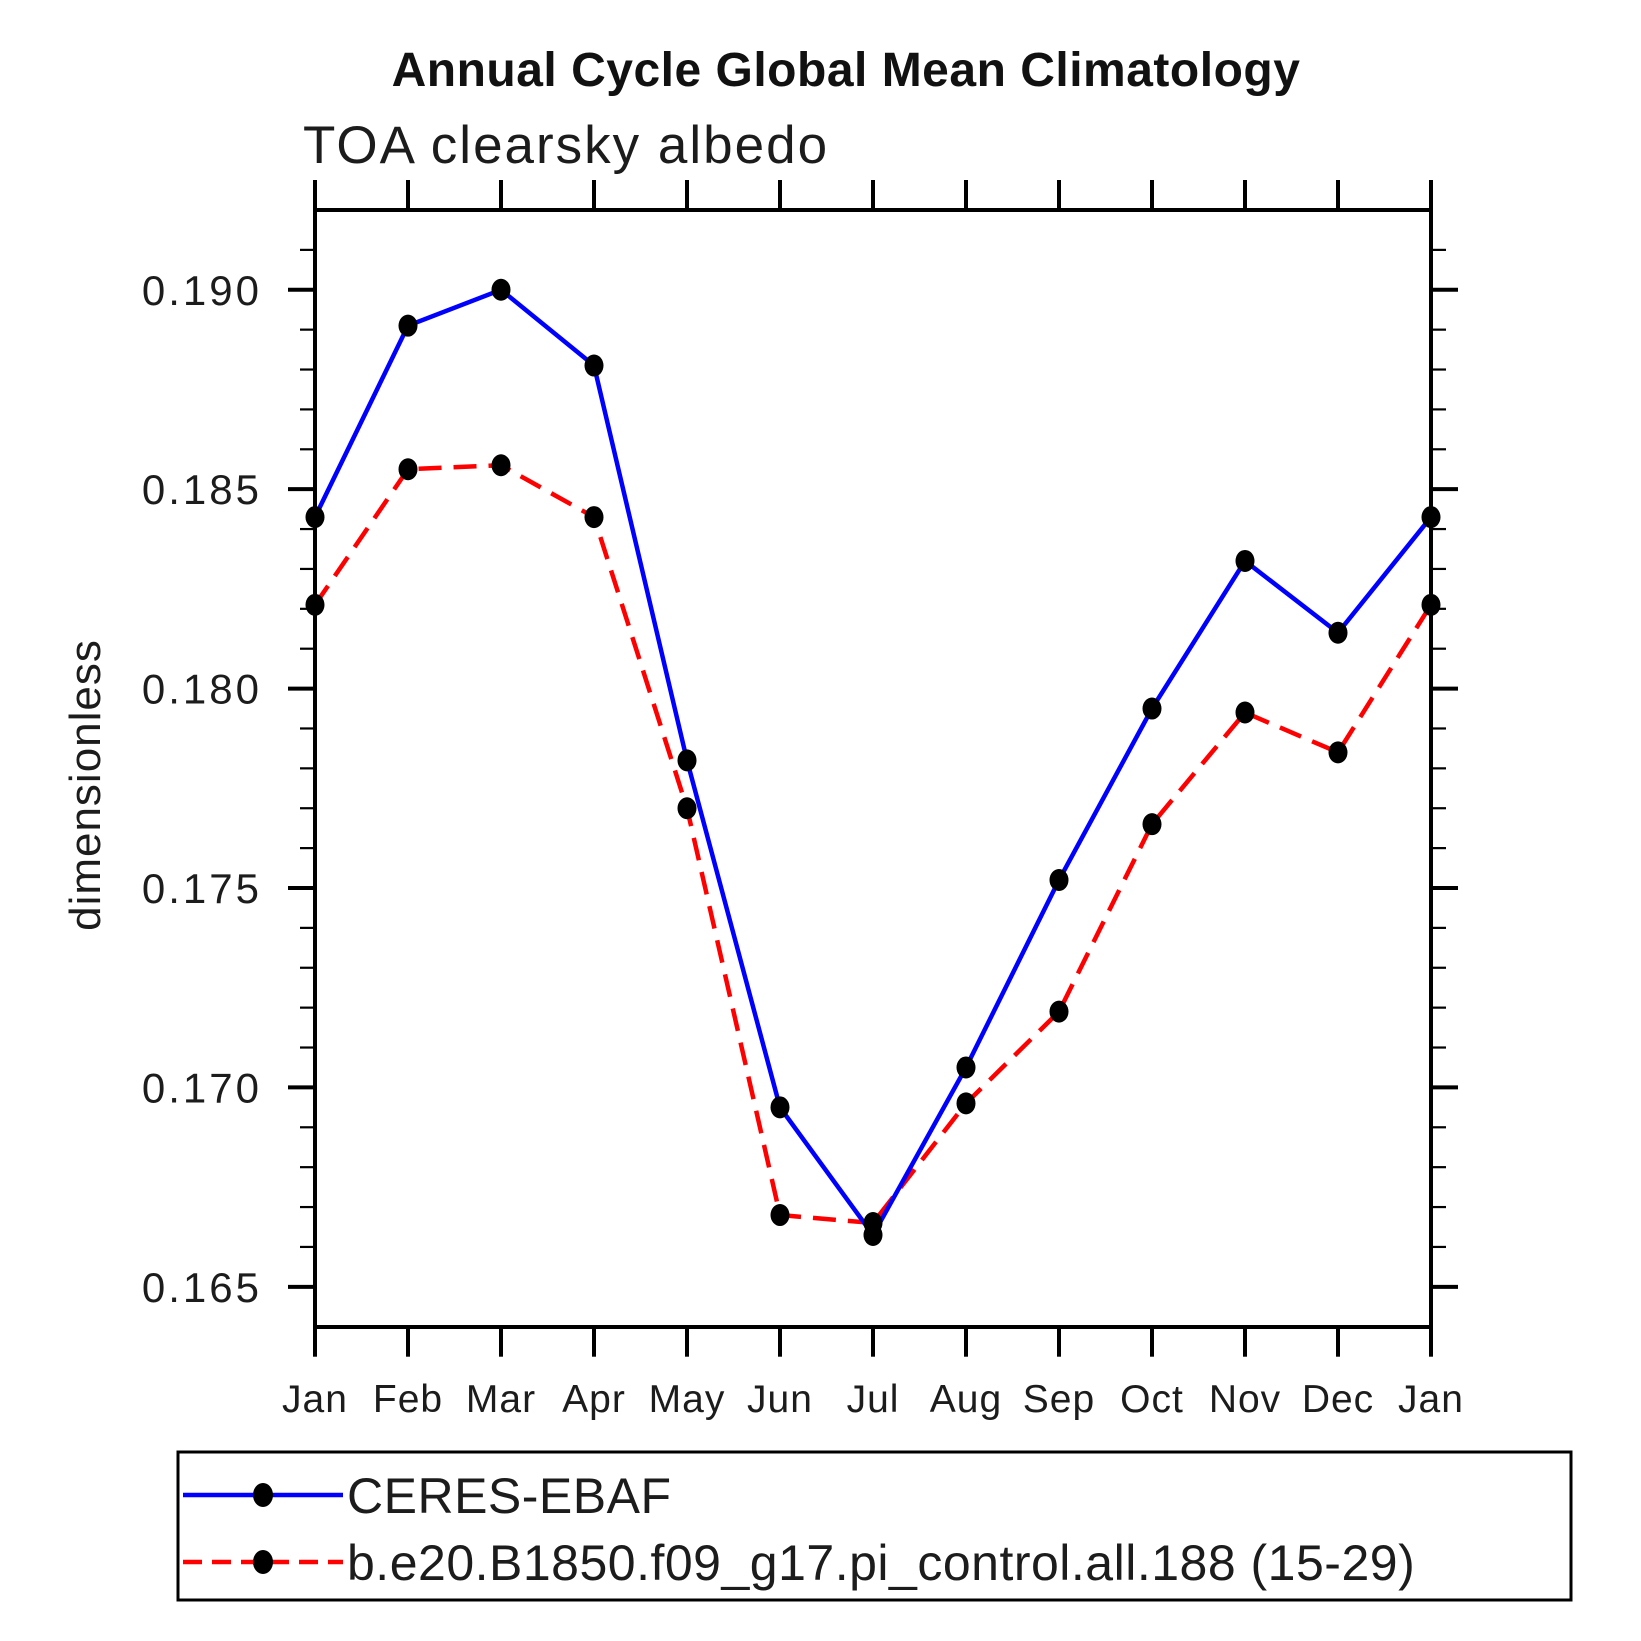 Image resolution: width=1641 pixels, height=1641 pixels. I want to click on chart-subtitle: TOA clearsky albedo, so click(566, 145).